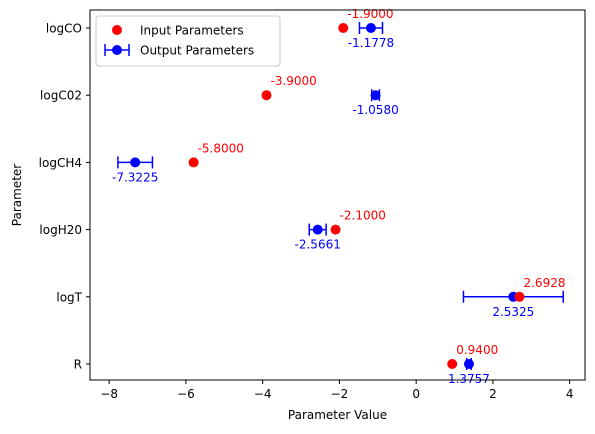 The width and height of the screenshot is (595, 434). I want to click on legend-marker-input, so click(117, 30).